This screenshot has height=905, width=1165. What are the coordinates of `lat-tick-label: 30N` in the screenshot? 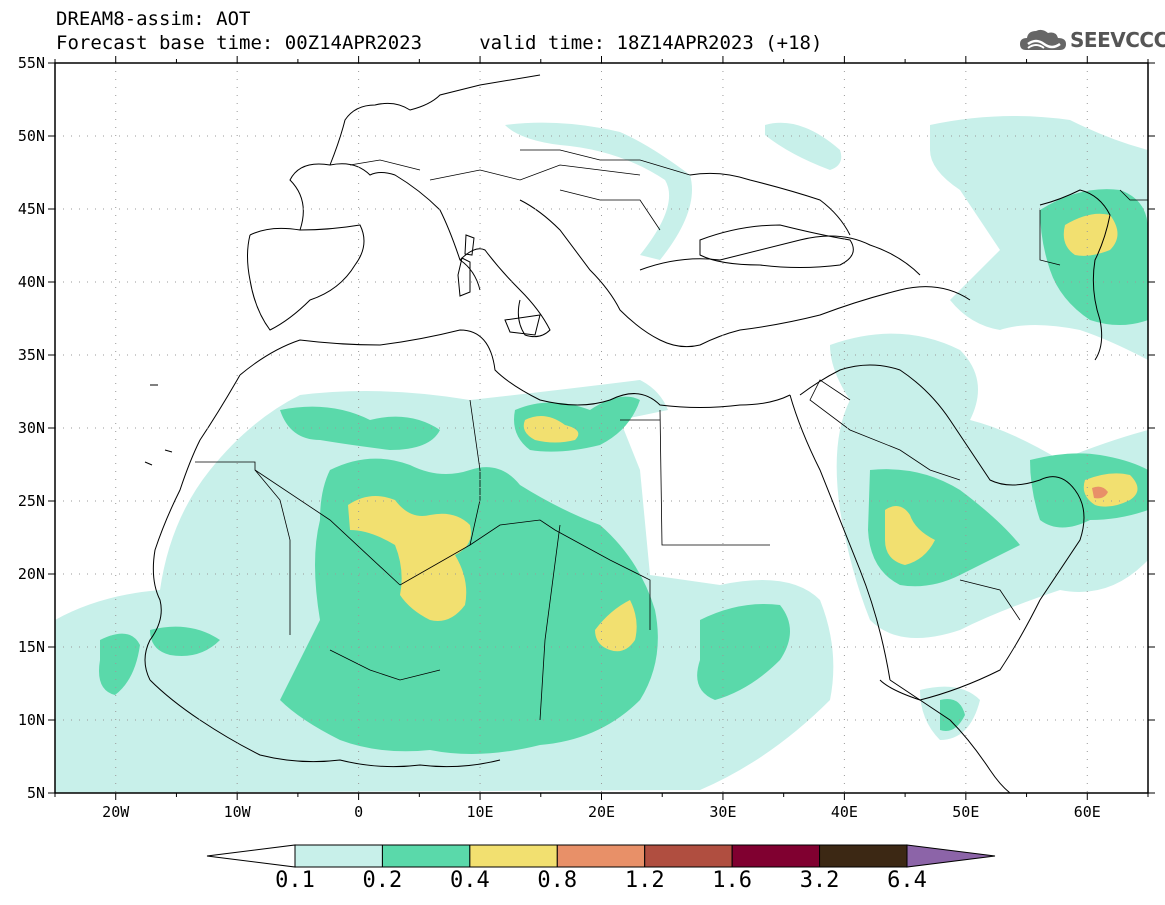 It's located at (31, 428).